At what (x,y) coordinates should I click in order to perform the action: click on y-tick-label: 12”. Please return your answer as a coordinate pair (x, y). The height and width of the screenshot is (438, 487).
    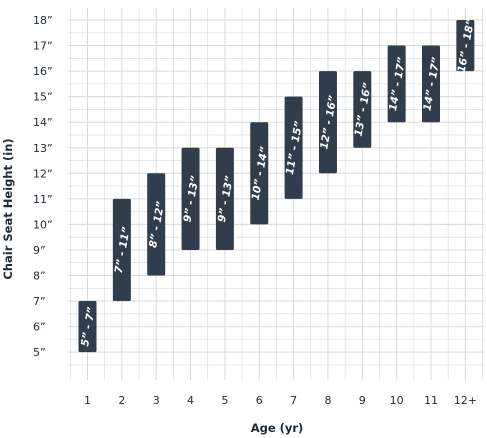
    Looking at the image, I should click on (43, 173).